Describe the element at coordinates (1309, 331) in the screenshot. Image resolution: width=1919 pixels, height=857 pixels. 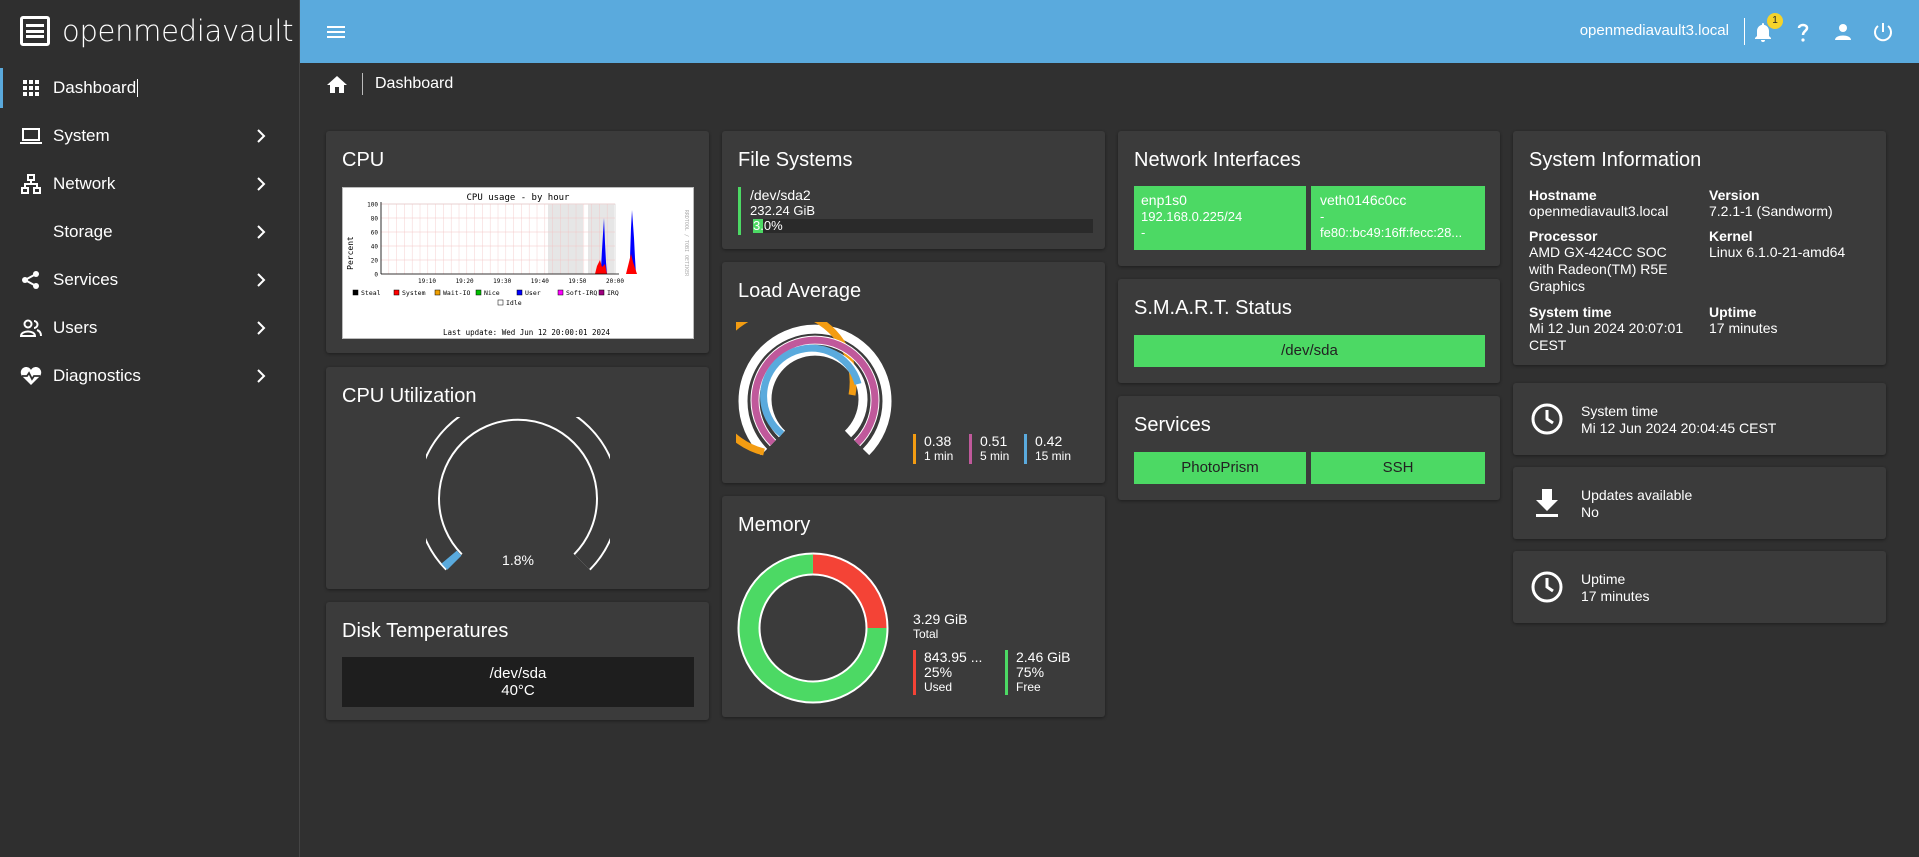
I see `smart-status-card: S.M.A.R.T. Status /dev/sda` at that location.